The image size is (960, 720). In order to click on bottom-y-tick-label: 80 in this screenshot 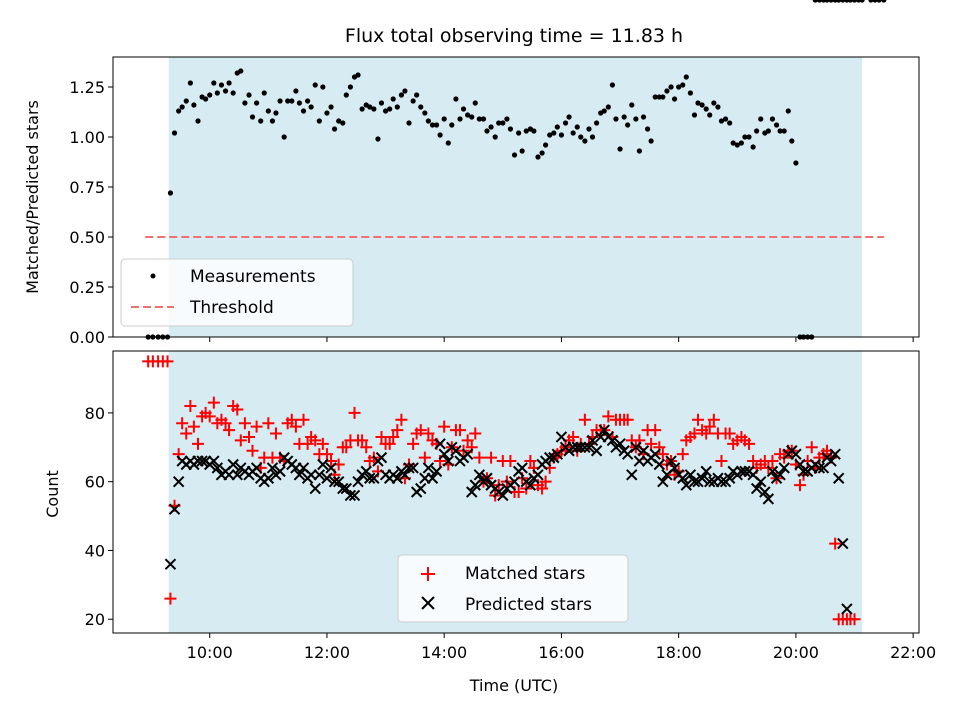, I will do `click(95, 413)`.